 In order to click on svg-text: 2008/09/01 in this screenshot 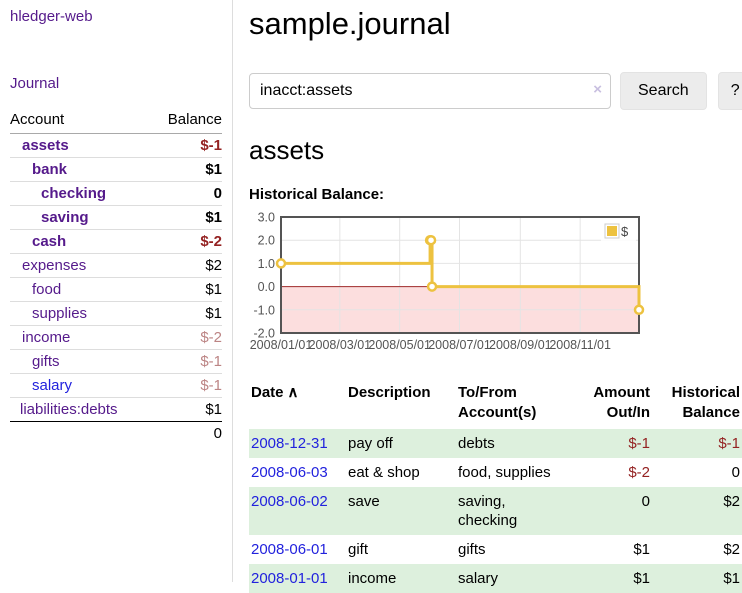, I will do `click(520, 345)`.